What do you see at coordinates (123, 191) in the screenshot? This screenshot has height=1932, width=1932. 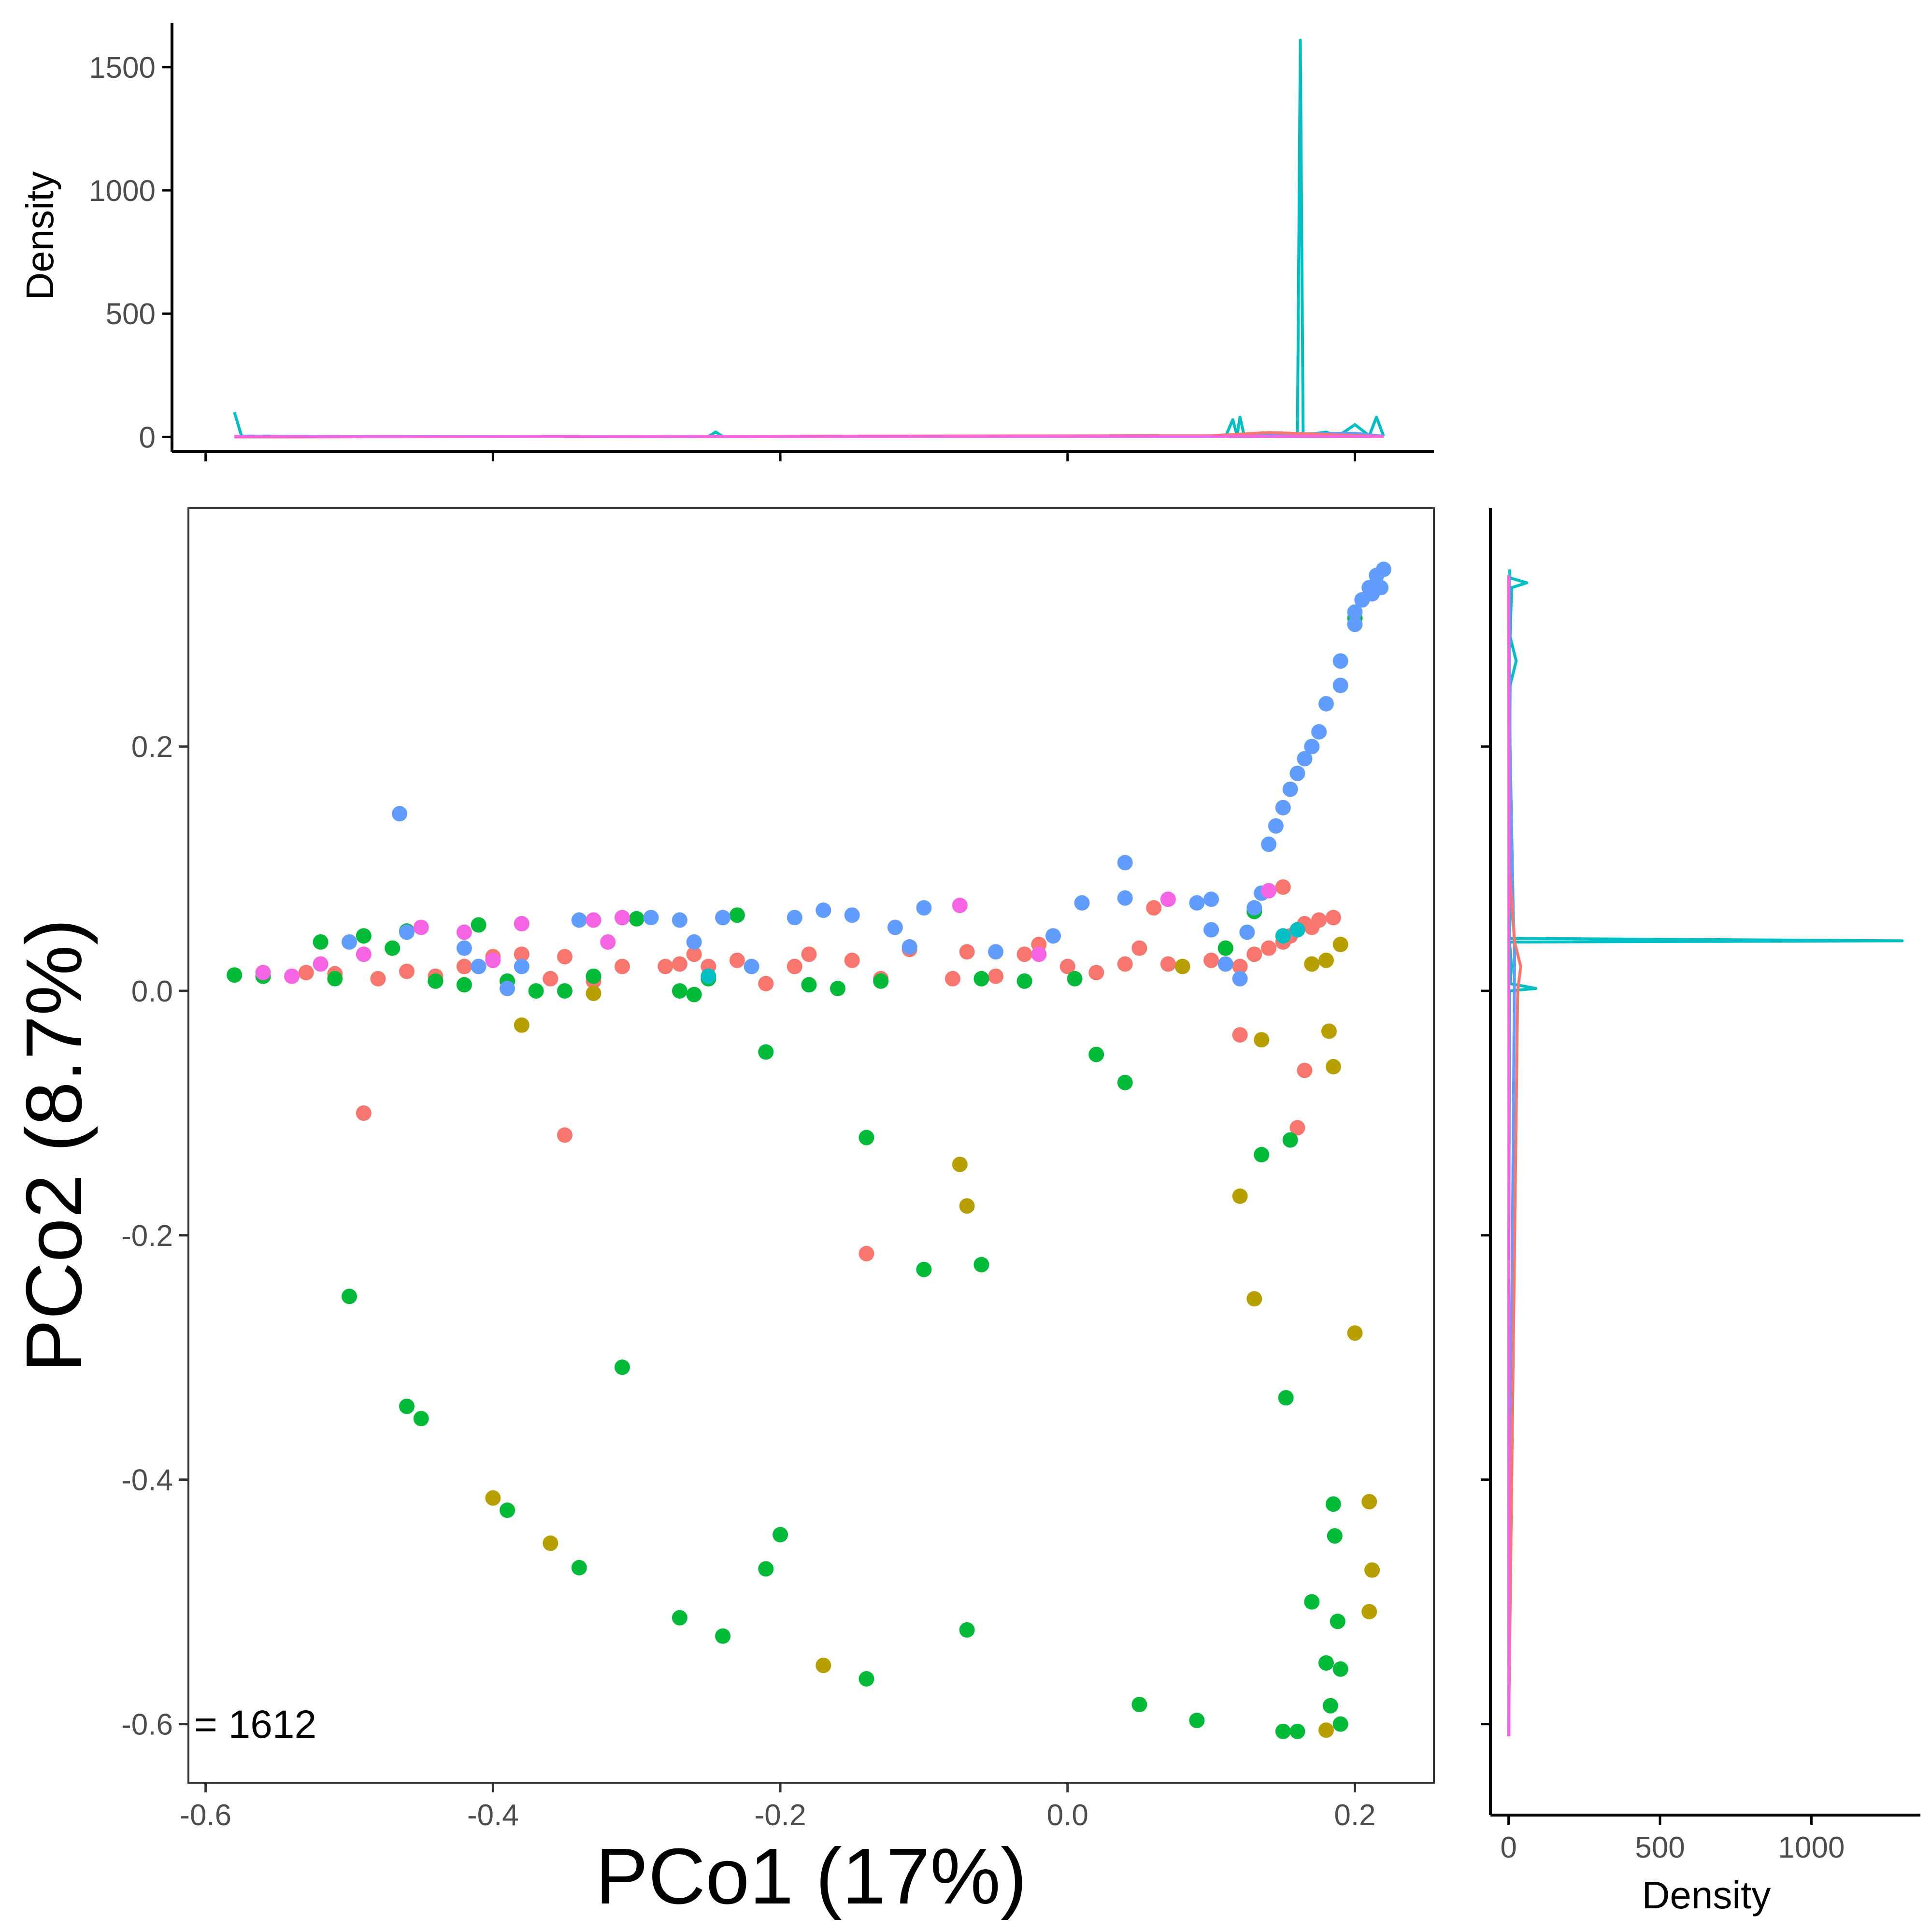 I see `top-density-y-tick-label: 1000` at bounding box center [123, 191].